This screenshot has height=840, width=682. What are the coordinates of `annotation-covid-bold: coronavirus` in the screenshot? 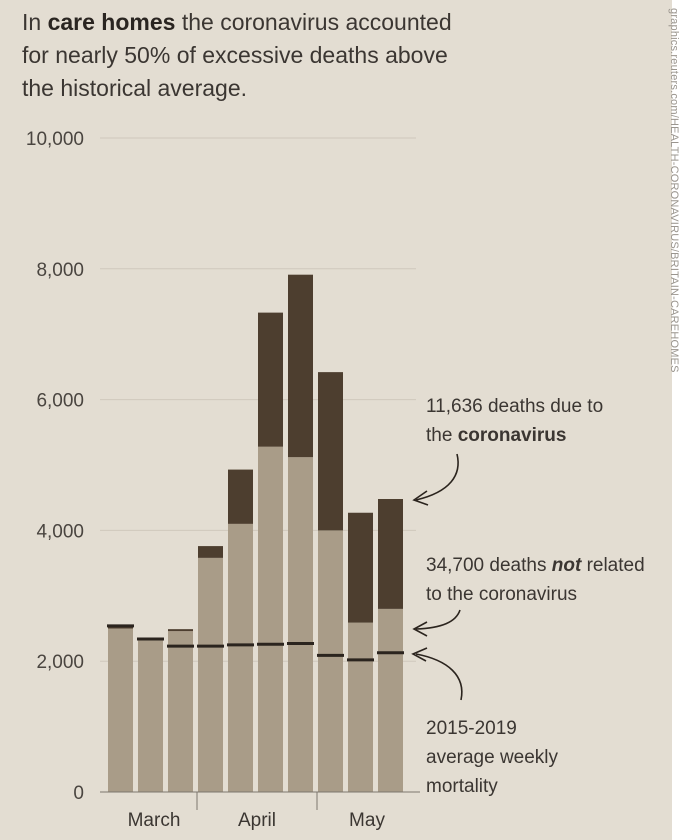 It's located at (512, 435).